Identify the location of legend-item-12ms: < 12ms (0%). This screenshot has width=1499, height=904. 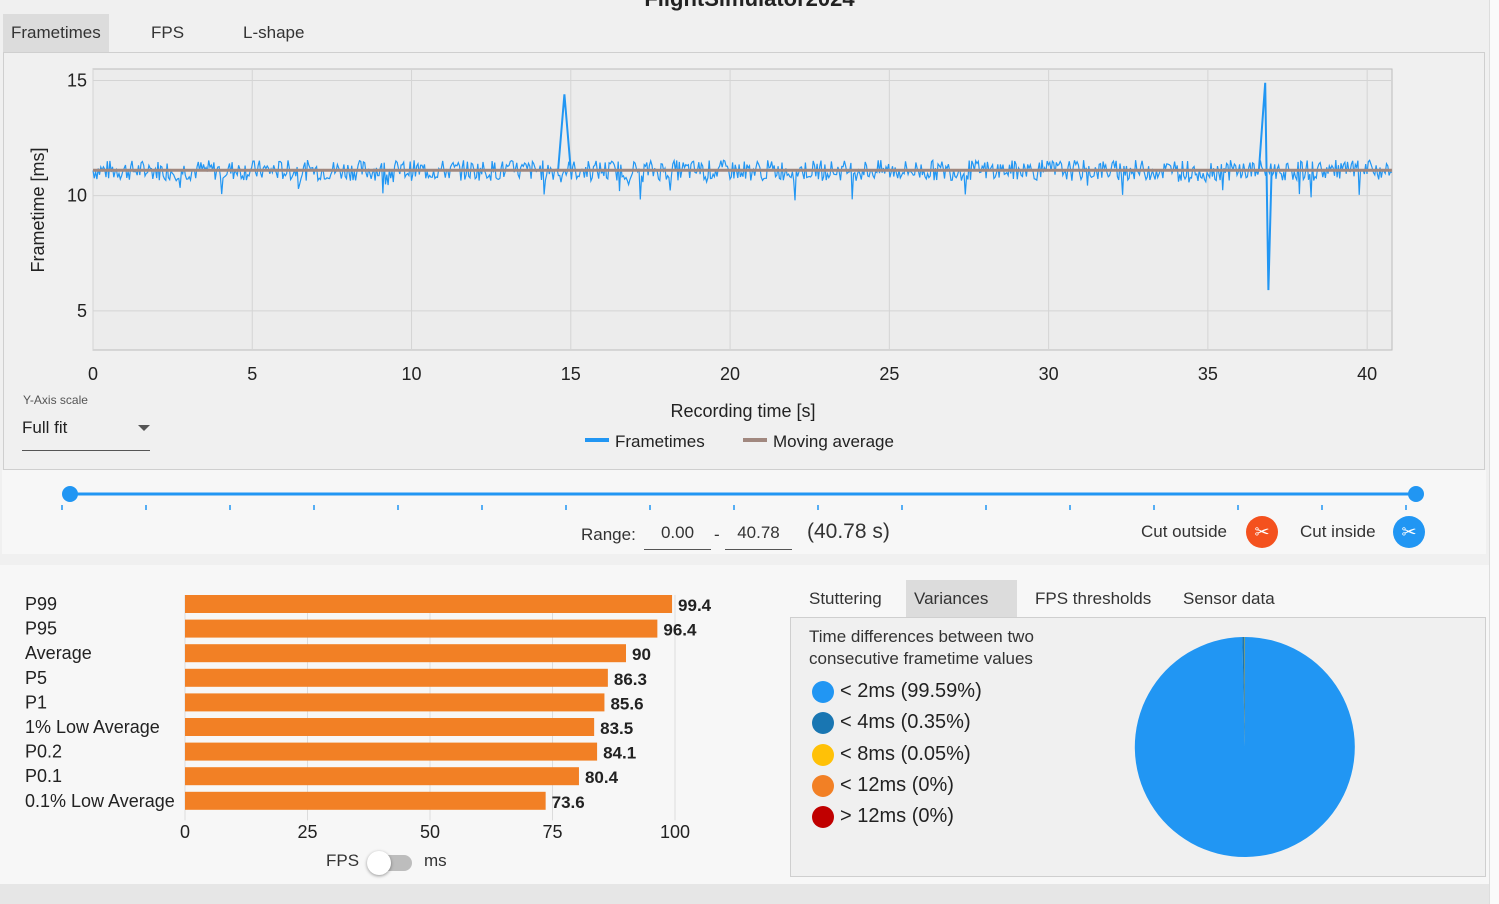
(897, 785).